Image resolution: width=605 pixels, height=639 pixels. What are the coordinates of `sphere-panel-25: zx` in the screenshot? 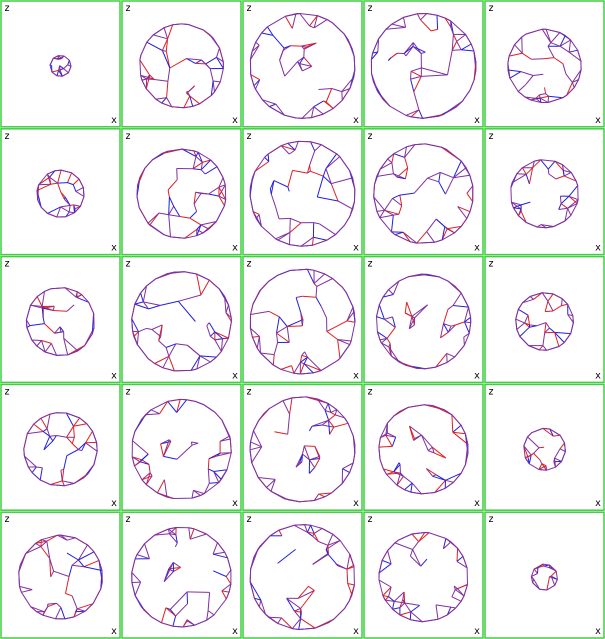 It's located at (544, 575).